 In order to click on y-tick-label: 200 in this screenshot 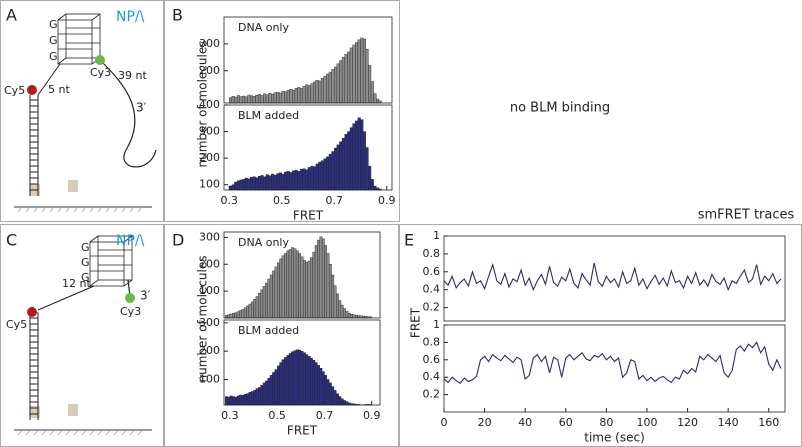, I will do `click(209, 350)`.